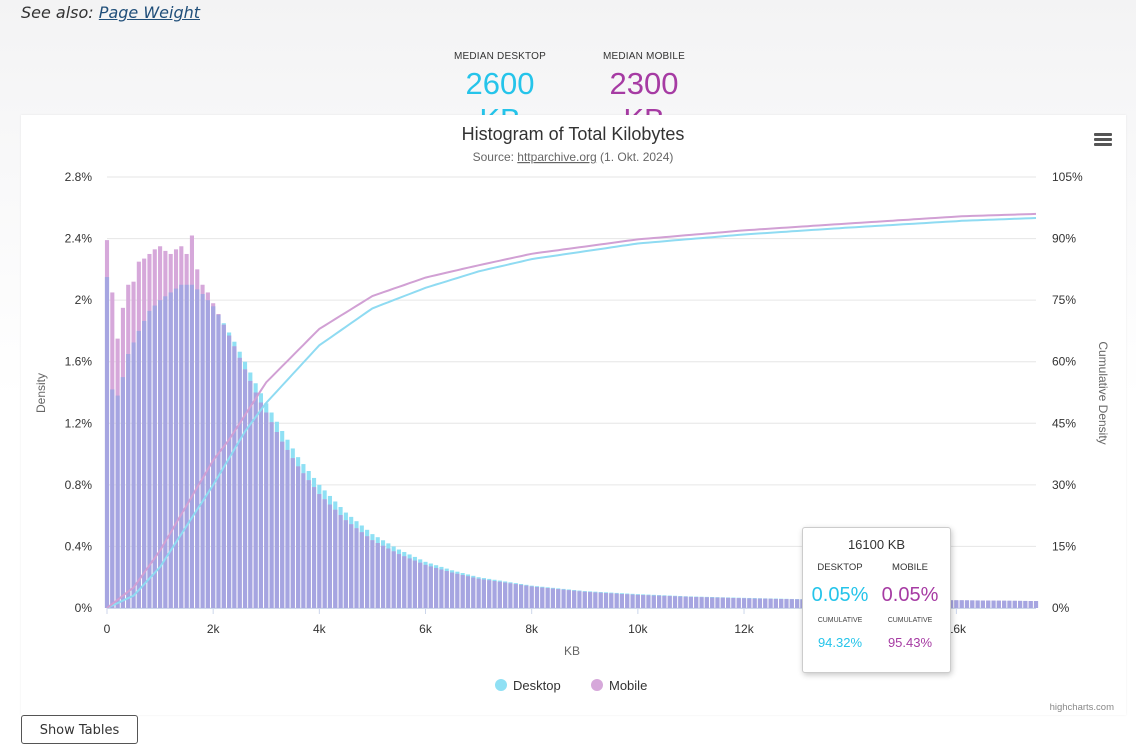 This screenshot has width=1136, height=751. I want to click on tooltip-desktop-label: DESKTOP, so click(840, 567).